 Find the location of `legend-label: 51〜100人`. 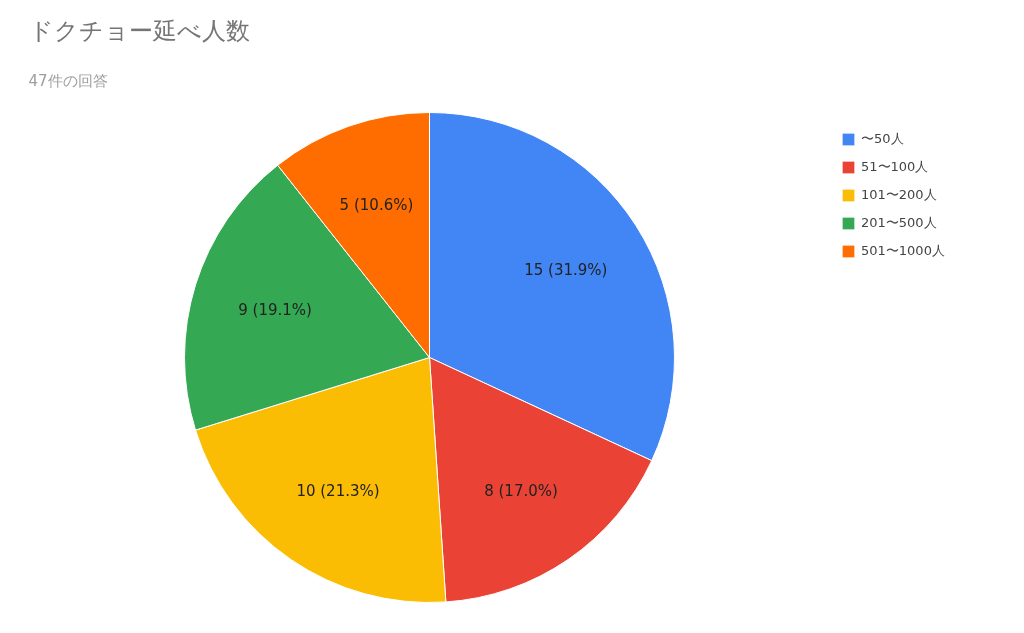

legend-label: 51〜100人 is located at coordinates (895, 167).